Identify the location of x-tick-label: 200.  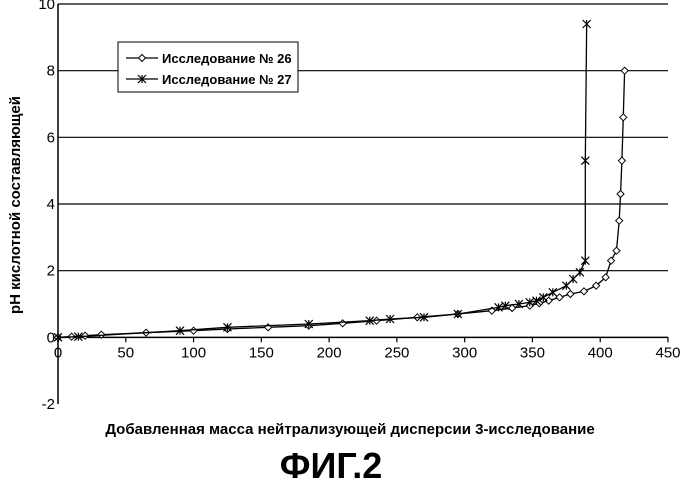
(329, 352).